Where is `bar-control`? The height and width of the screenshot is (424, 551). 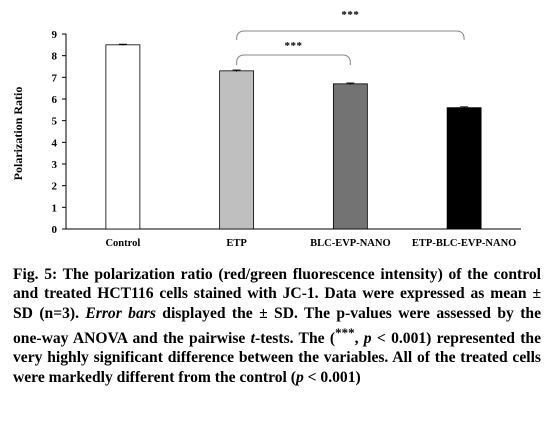 bar-control is located at coordinates (123, 137).